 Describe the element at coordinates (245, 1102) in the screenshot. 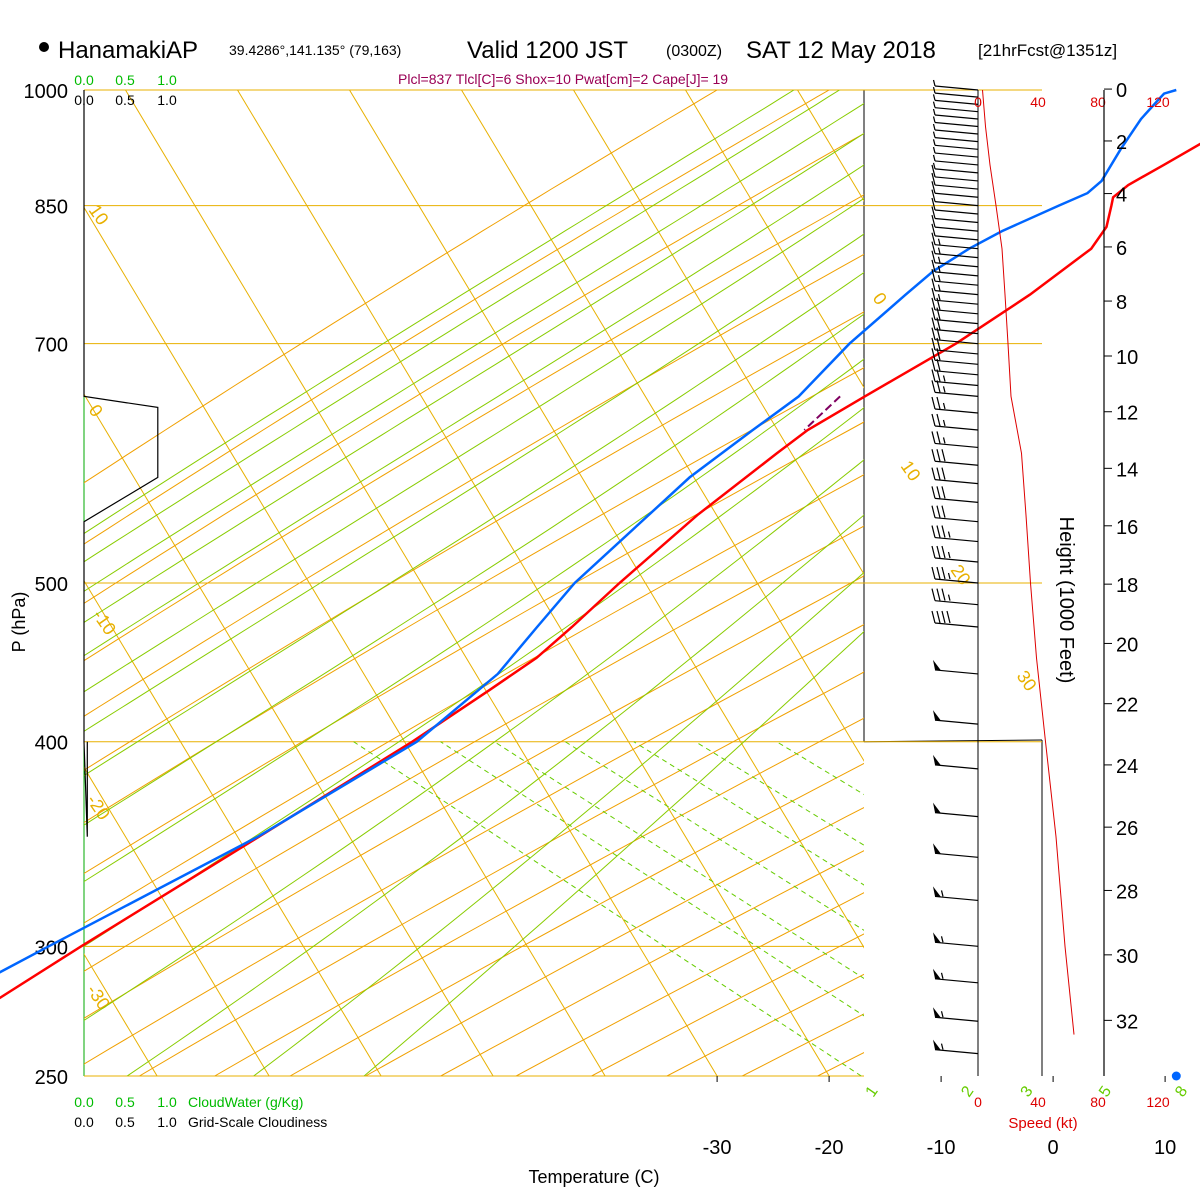

I see `cloudwater-label: CloudWater (g/Kg)` at that location.